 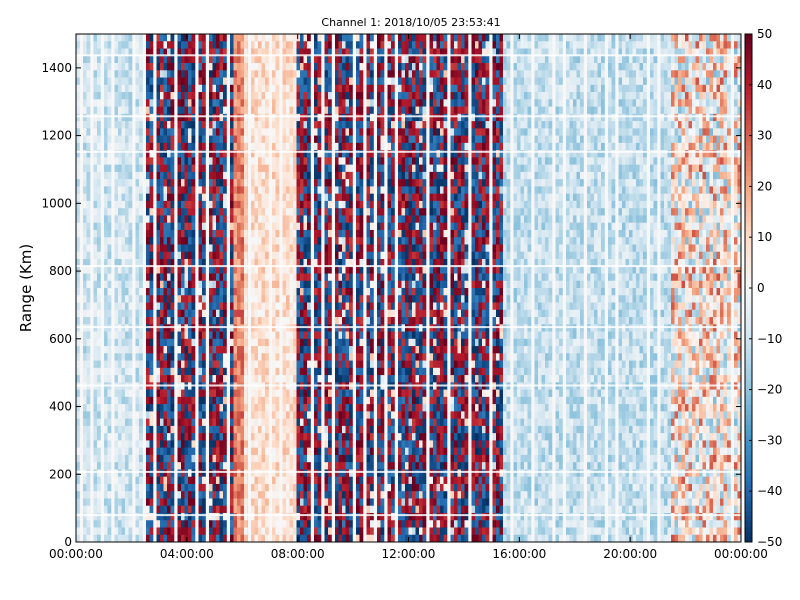 I want to click on colorbar-tick-label: −20, so click(x=769, y=390).